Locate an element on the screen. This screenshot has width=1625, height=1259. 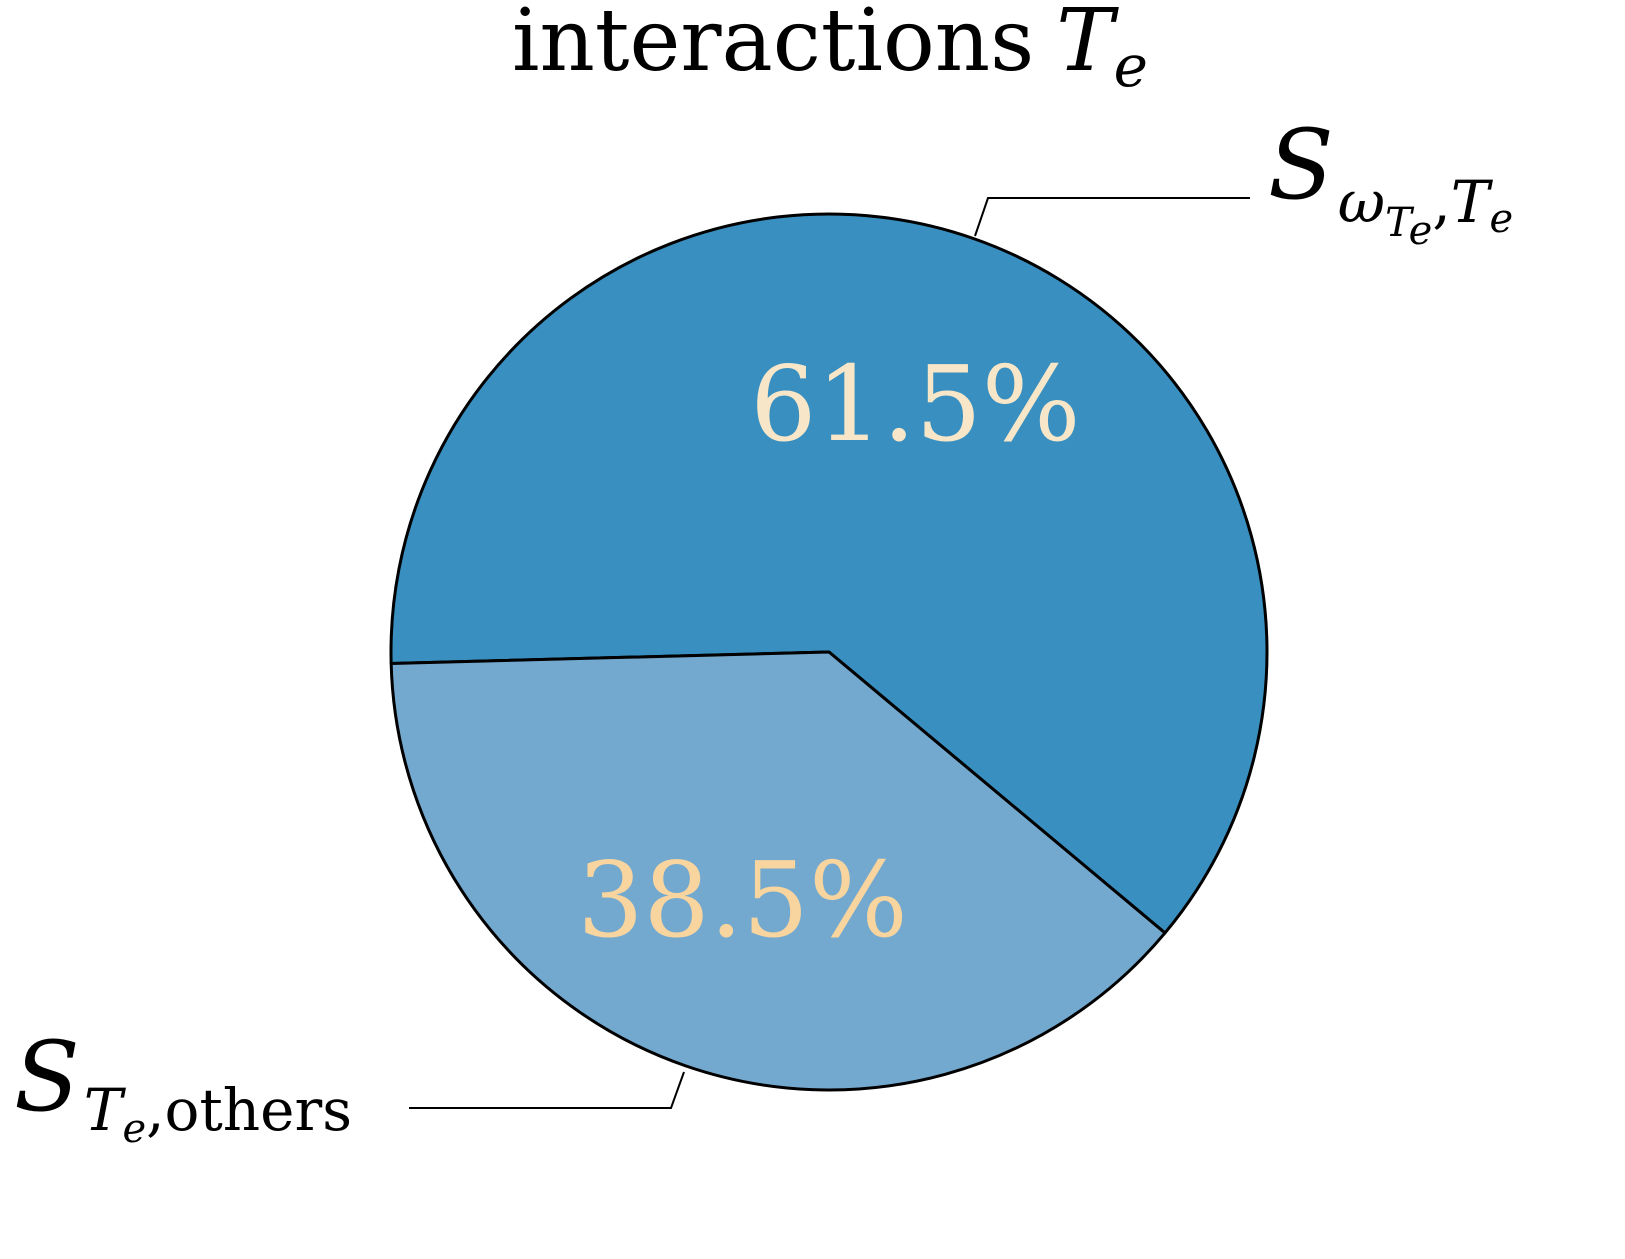
slice-label-0-subsubsub-e: e is located at coordinates (1421, 231).